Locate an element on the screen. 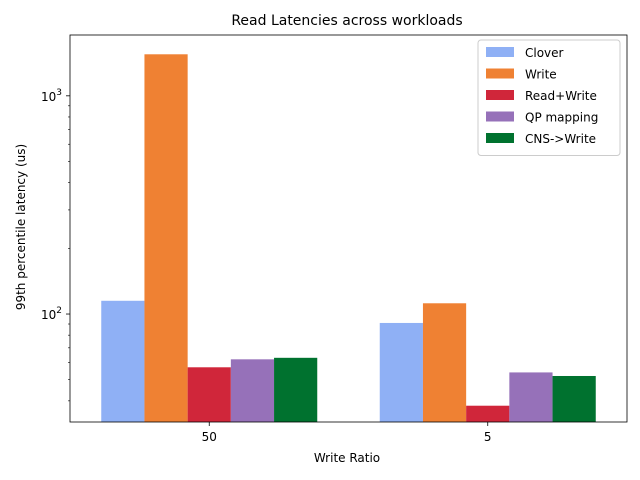 The height and width of the screenshot is (480, 640). legend-label: Clover is located at coordinates (544, 53).